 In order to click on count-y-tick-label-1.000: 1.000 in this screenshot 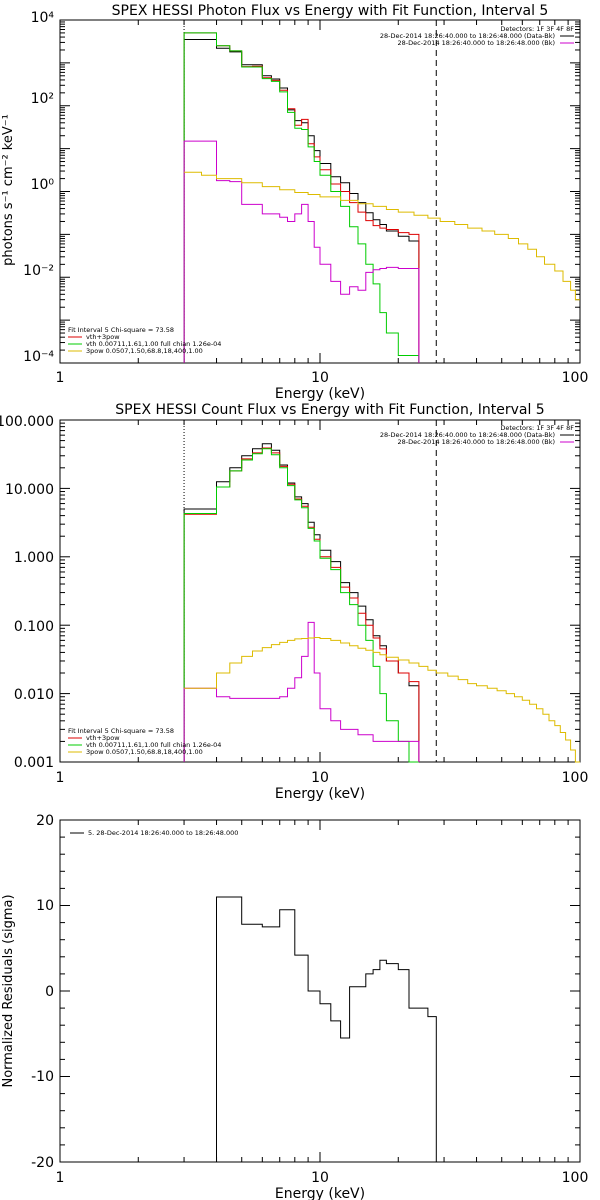, I will do `click(34, 558)`.